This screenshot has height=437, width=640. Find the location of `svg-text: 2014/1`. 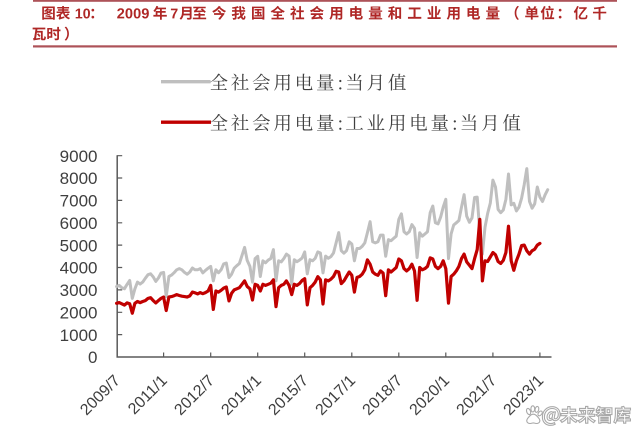

svg-text: 2014/1 is located at coordinates (241, 395).